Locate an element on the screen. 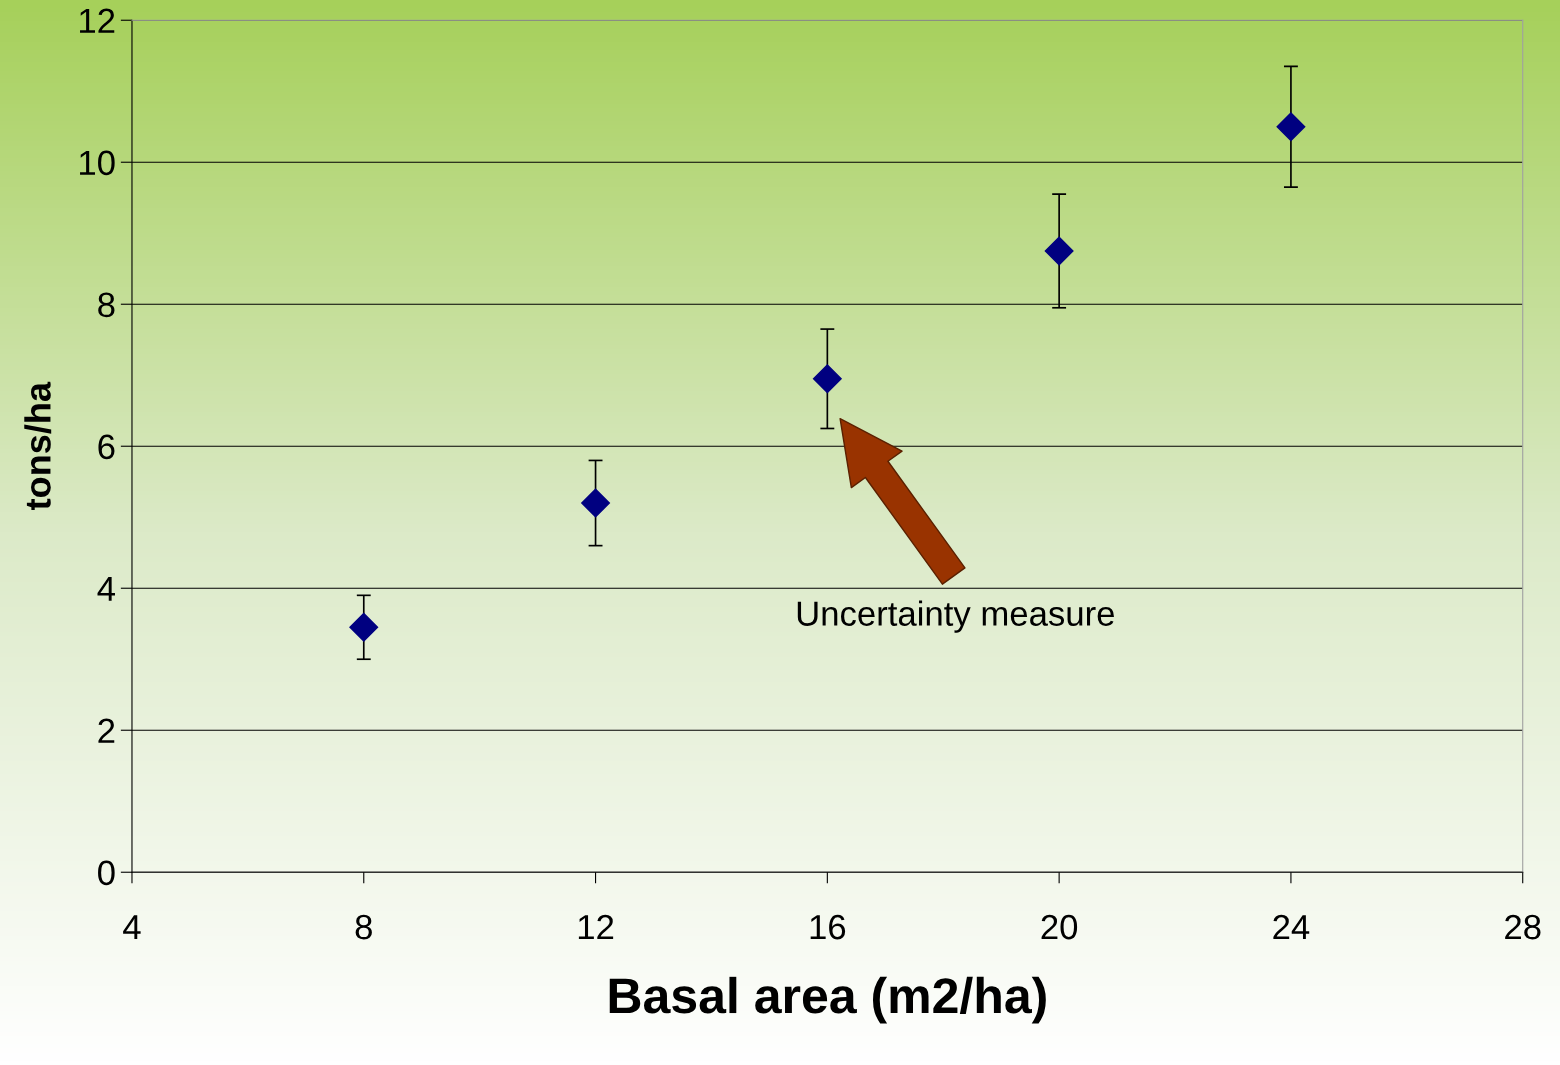  x-tick-label: 28 is located at coordinates (1523, 927).